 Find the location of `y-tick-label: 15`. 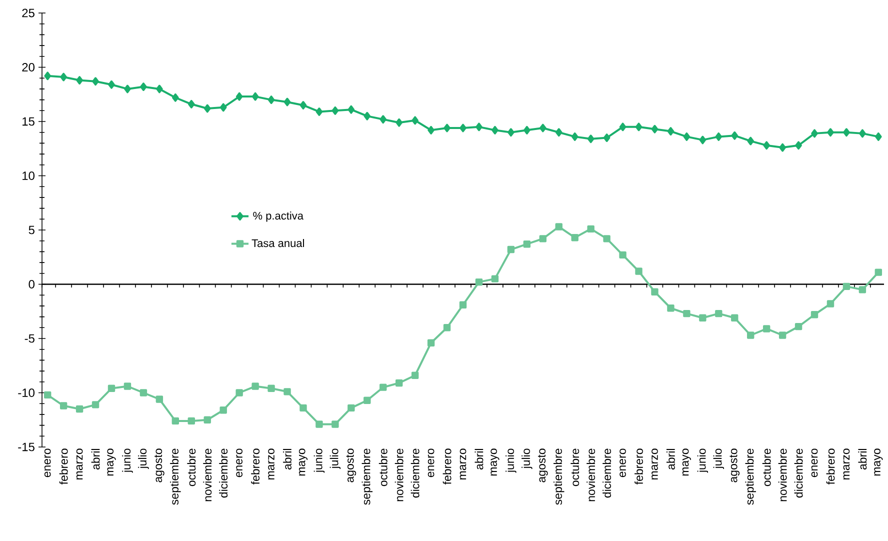

y-tick-label: 15 is located at coordinates (28, 121).